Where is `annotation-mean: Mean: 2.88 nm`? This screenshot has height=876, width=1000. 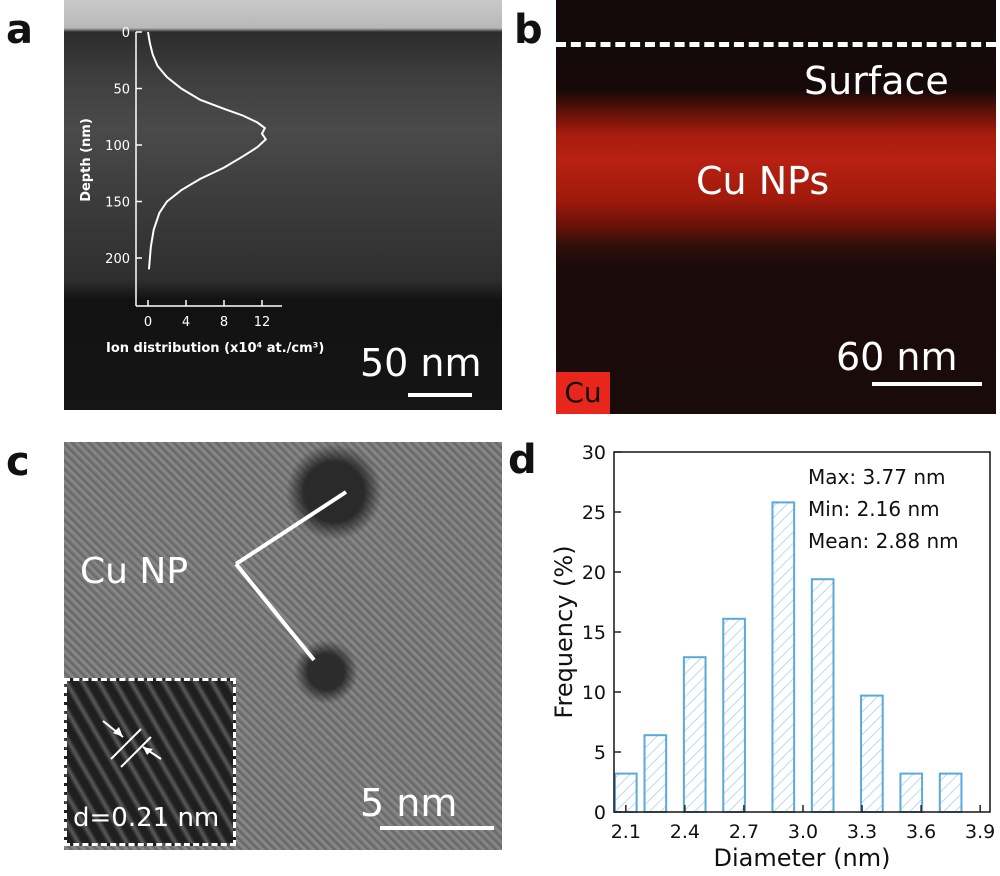
annotation-mean: Mean: 2.88 nm is located at coordinates (883, 541).